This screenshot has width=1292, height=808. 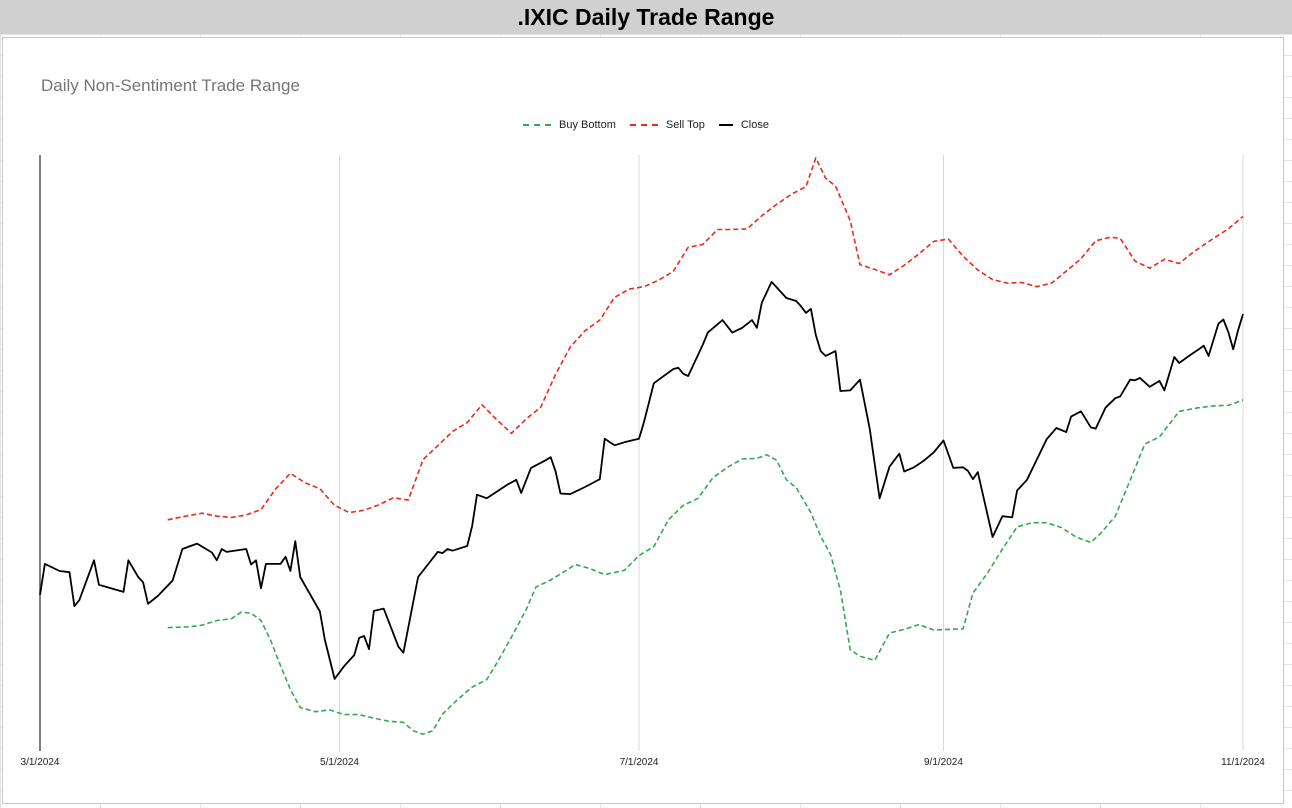 I want to click on legend-swatch-buy-bottom, so click(x=537, y=125).